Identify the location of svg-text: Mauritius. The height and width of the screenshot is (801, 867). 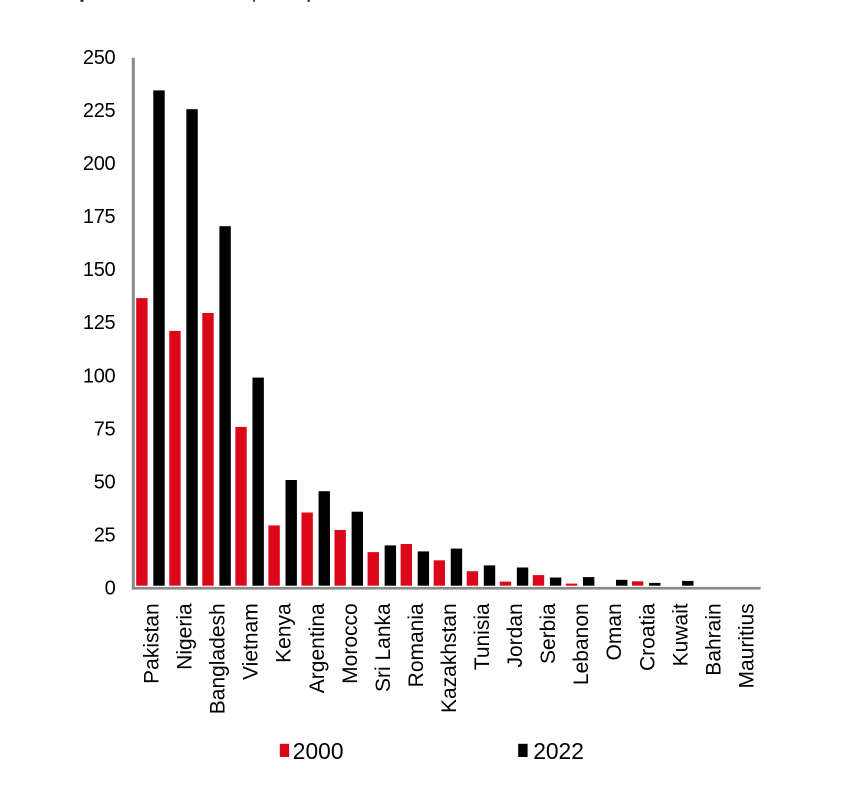
(746, 645).